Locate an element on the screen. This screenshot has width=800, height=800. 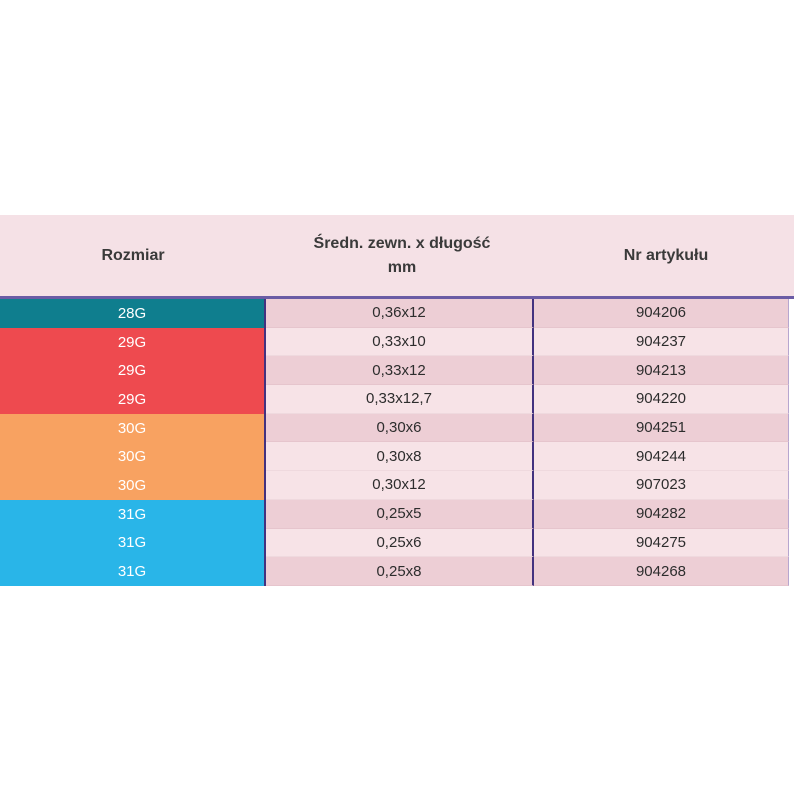
column-header-dimensions-line2: mm is located at coordinates (402, 267).